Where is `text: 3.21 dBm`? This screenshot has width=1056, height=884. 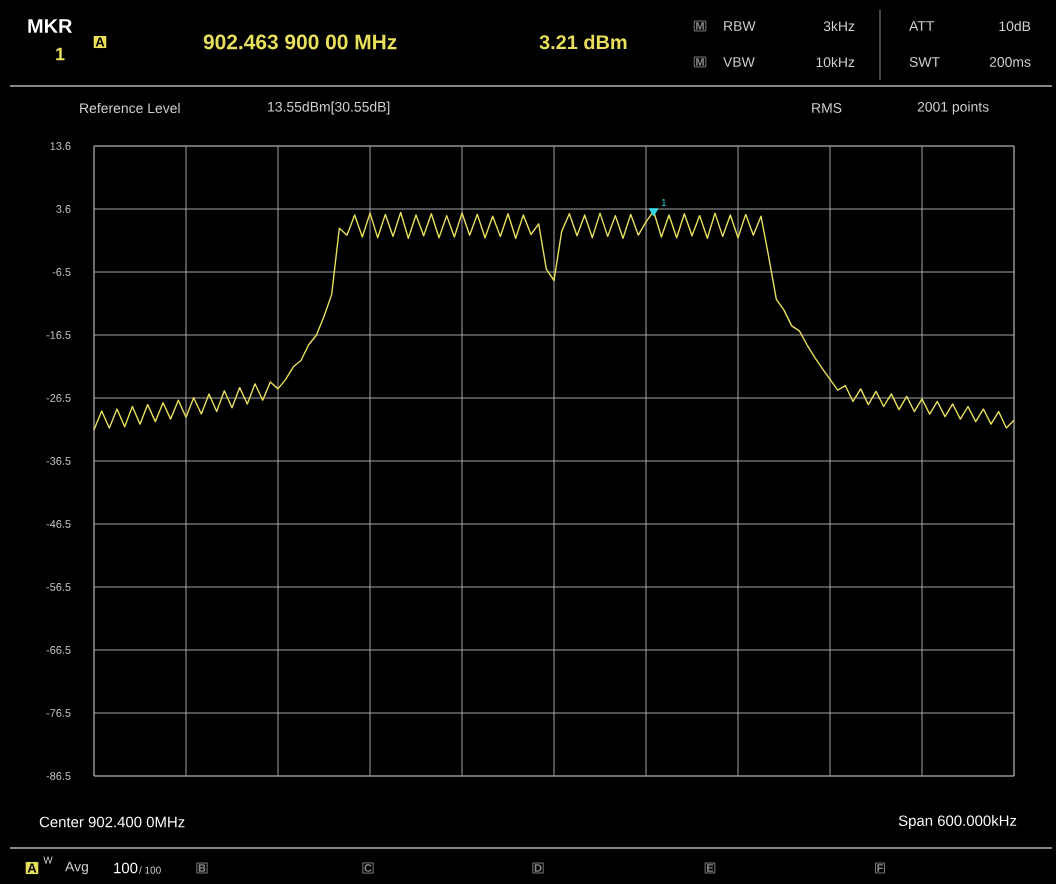
text: 3.21 dBm is located at coordinates (583, 42).